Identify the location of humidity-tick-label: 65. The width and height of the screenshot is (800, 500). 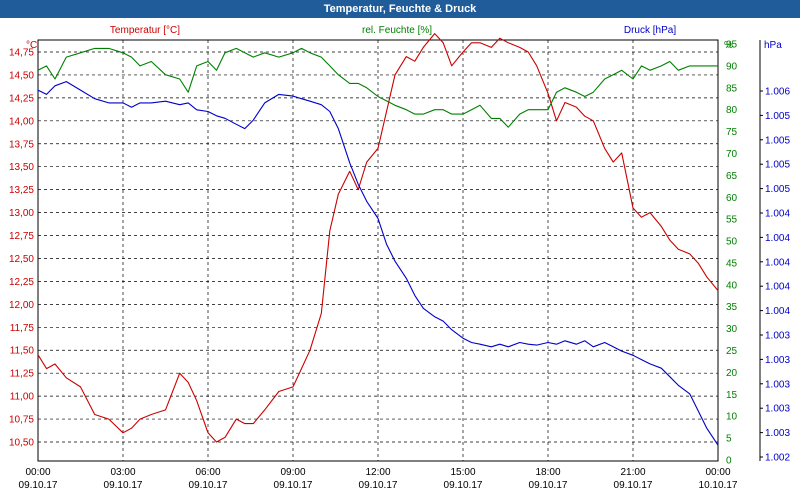
(732, 176).